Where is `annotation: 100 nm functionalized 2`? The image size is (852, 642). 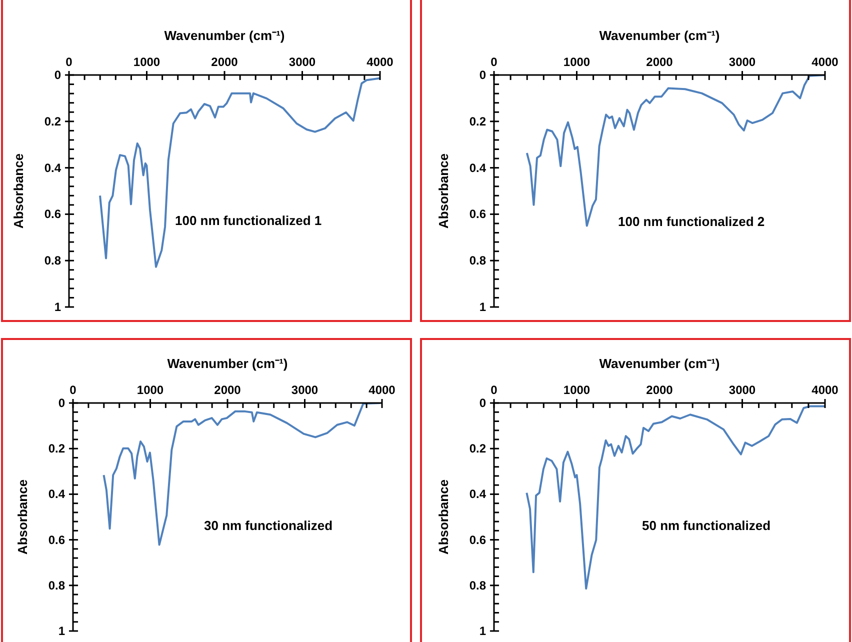 annotation: 100 nm functionalized 2 is located at coordinates (691, 221).